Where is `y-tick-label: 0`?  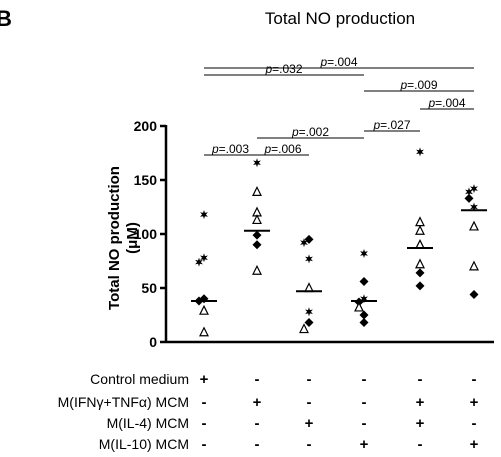
y-tick-label: 0 is located at coordinates (153, 342).